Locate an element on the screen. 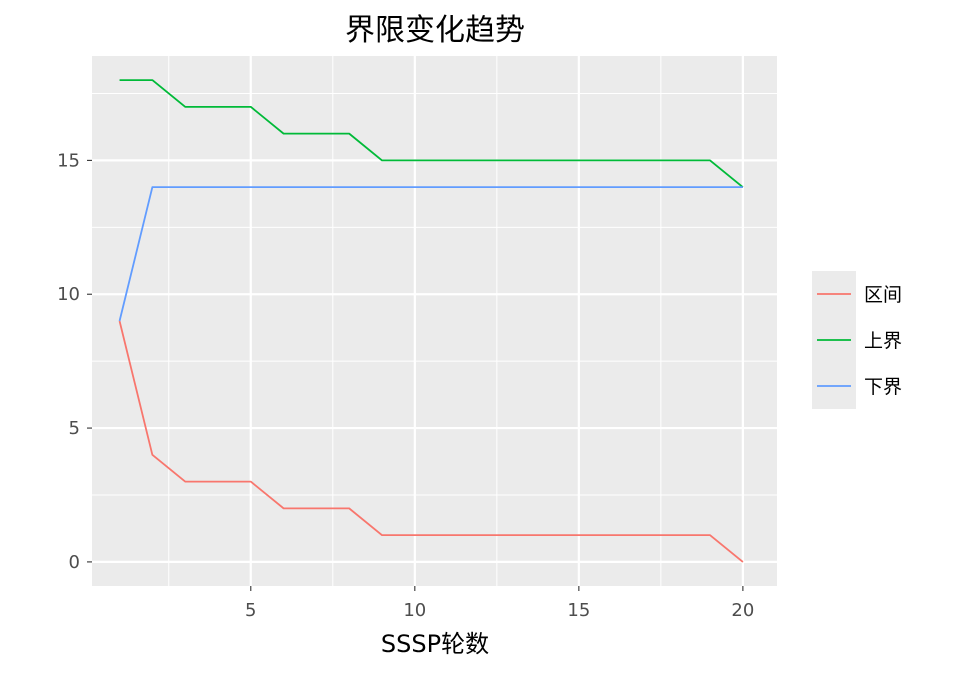  y-tick-label: 15 is located at coordinates (68, 160).